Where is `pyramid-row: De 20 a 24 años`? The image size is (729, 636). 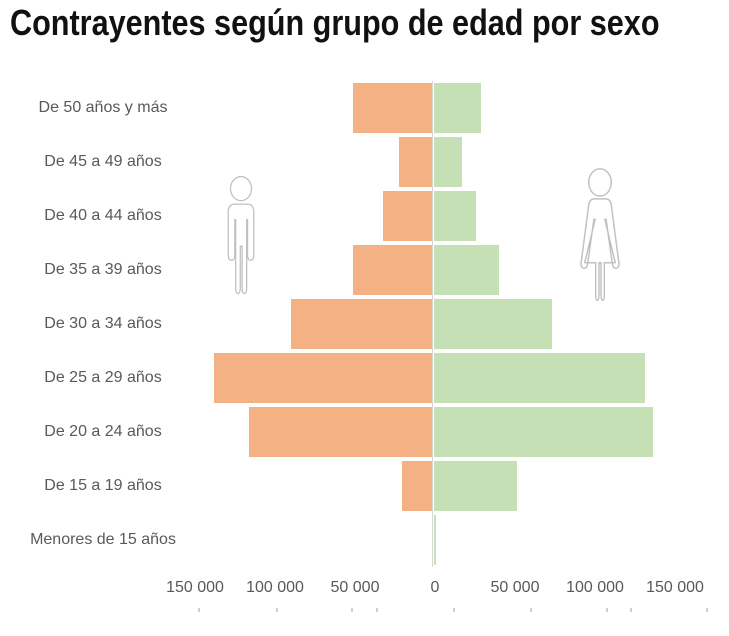 pyramid-row: De 20 a 24 años is located at coordinates (364, 432).